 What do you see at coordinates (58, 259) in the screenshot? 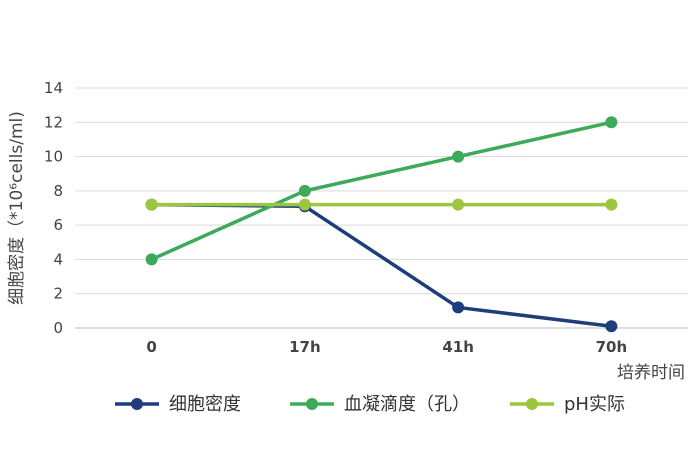
I see `y-tick-label: 4` at bounding box center [58, 259].